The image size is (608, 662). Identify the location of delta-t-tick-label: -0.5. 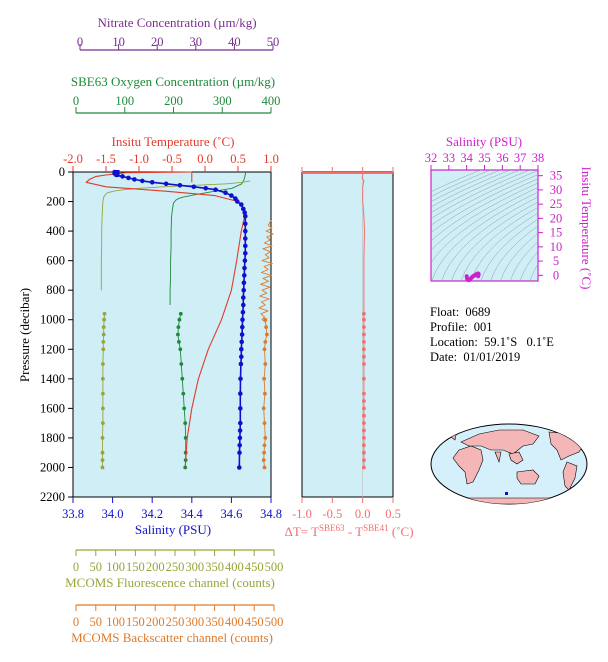
(332, 514).